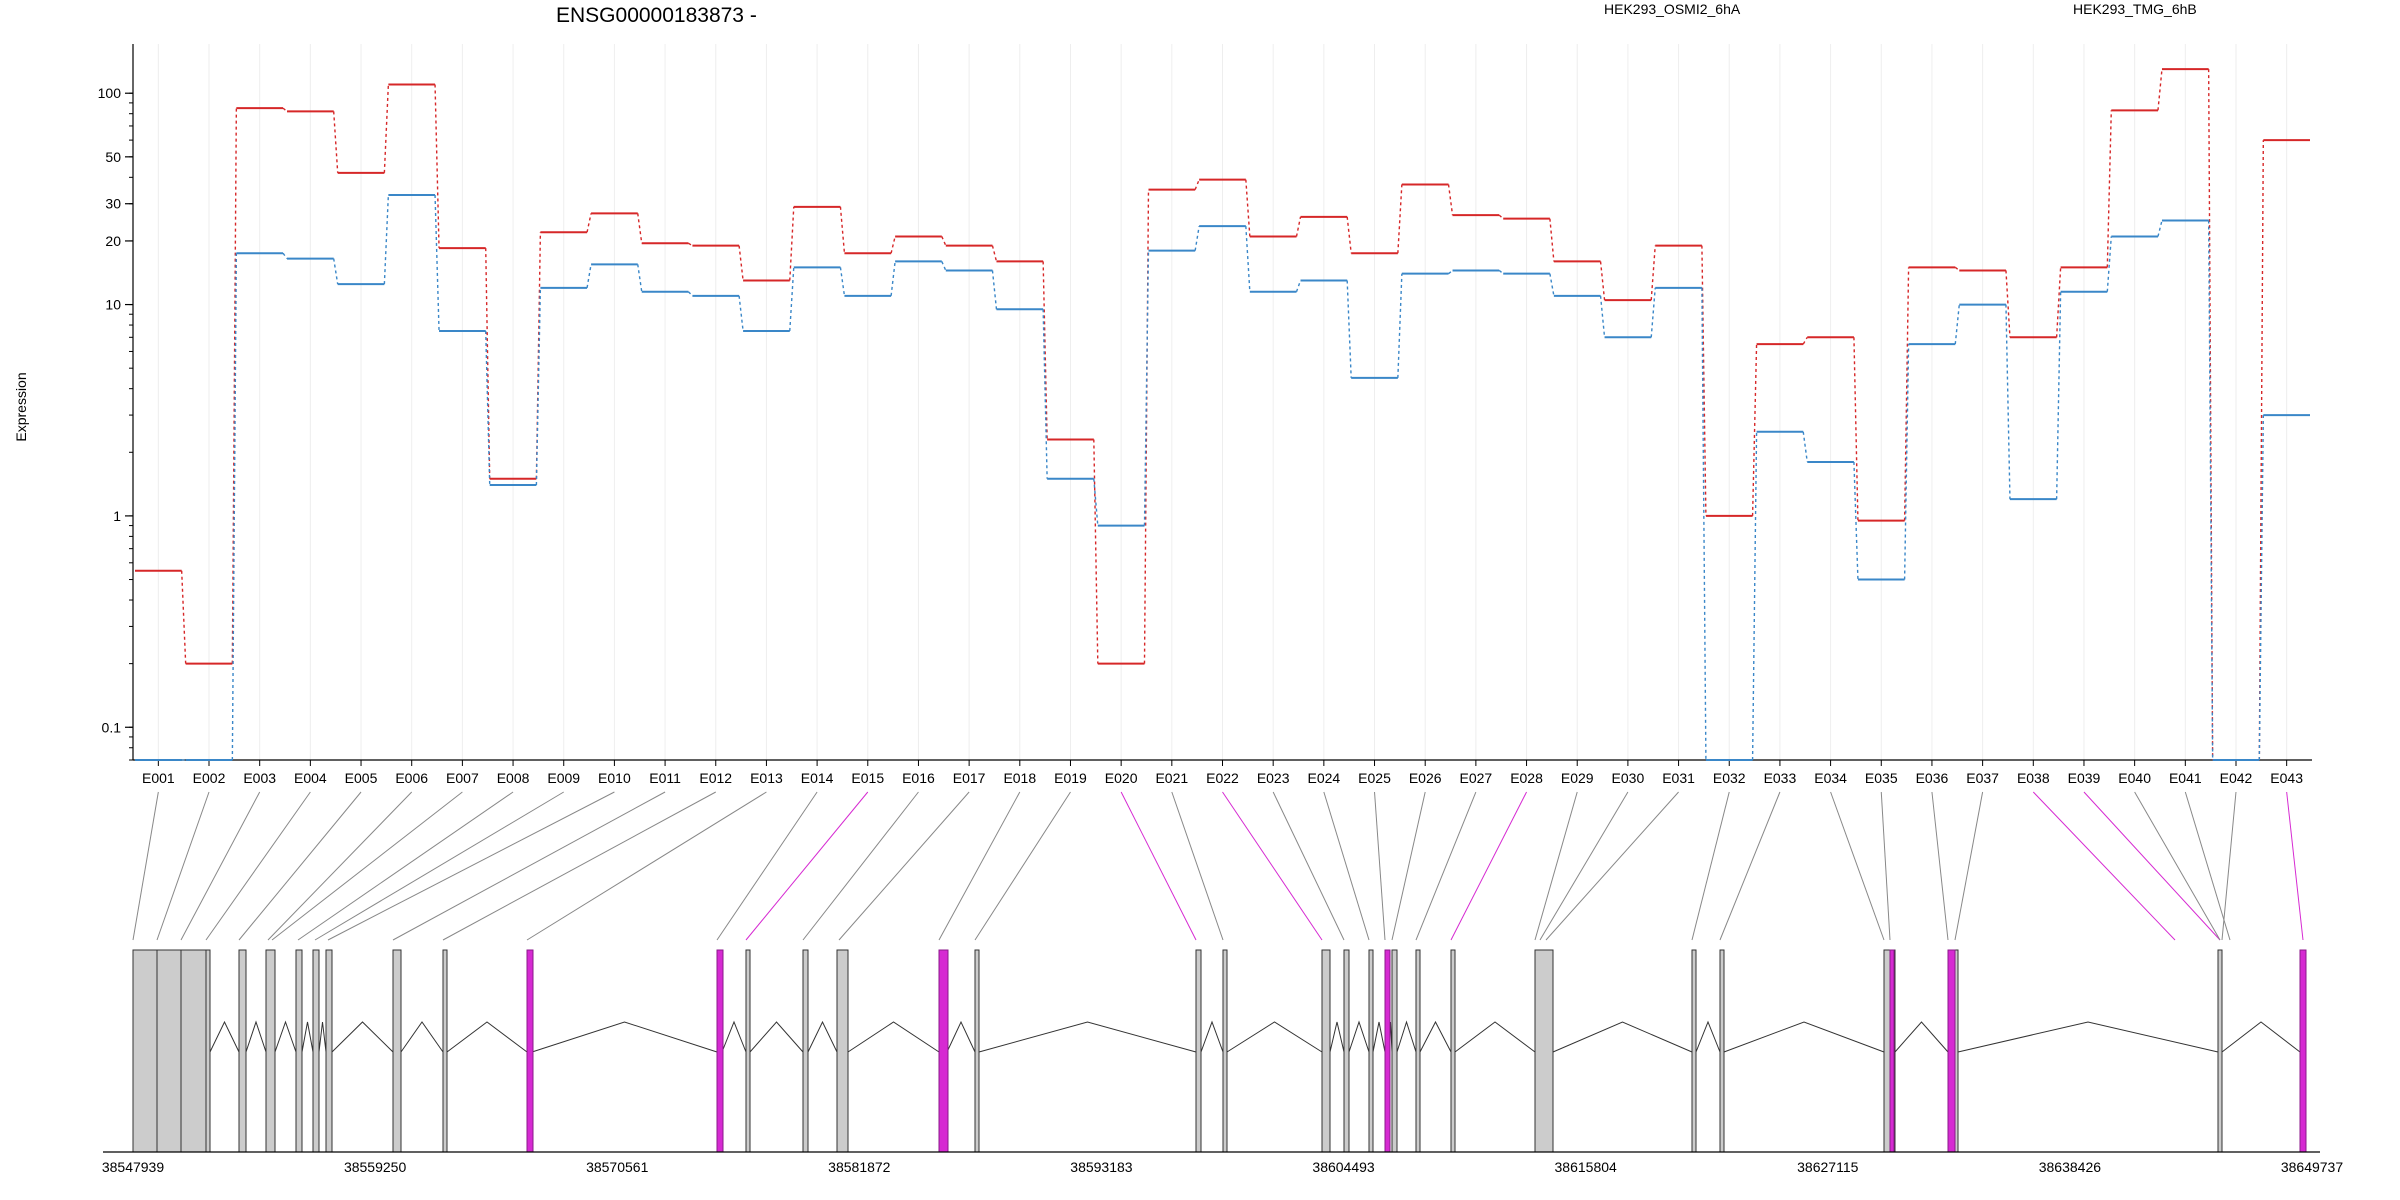  Describe the element at coordinates (1222, 778) in the screenshot. I see `x-tick-label: E022` at that location.